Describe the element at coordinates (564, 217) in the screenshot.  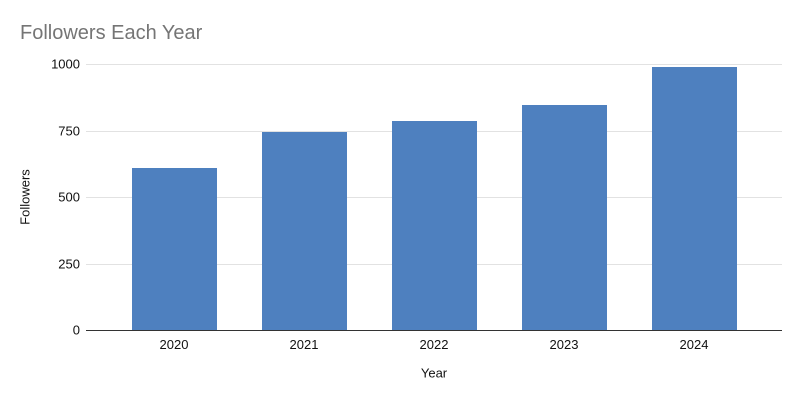
I see `bar-2023` at that location.